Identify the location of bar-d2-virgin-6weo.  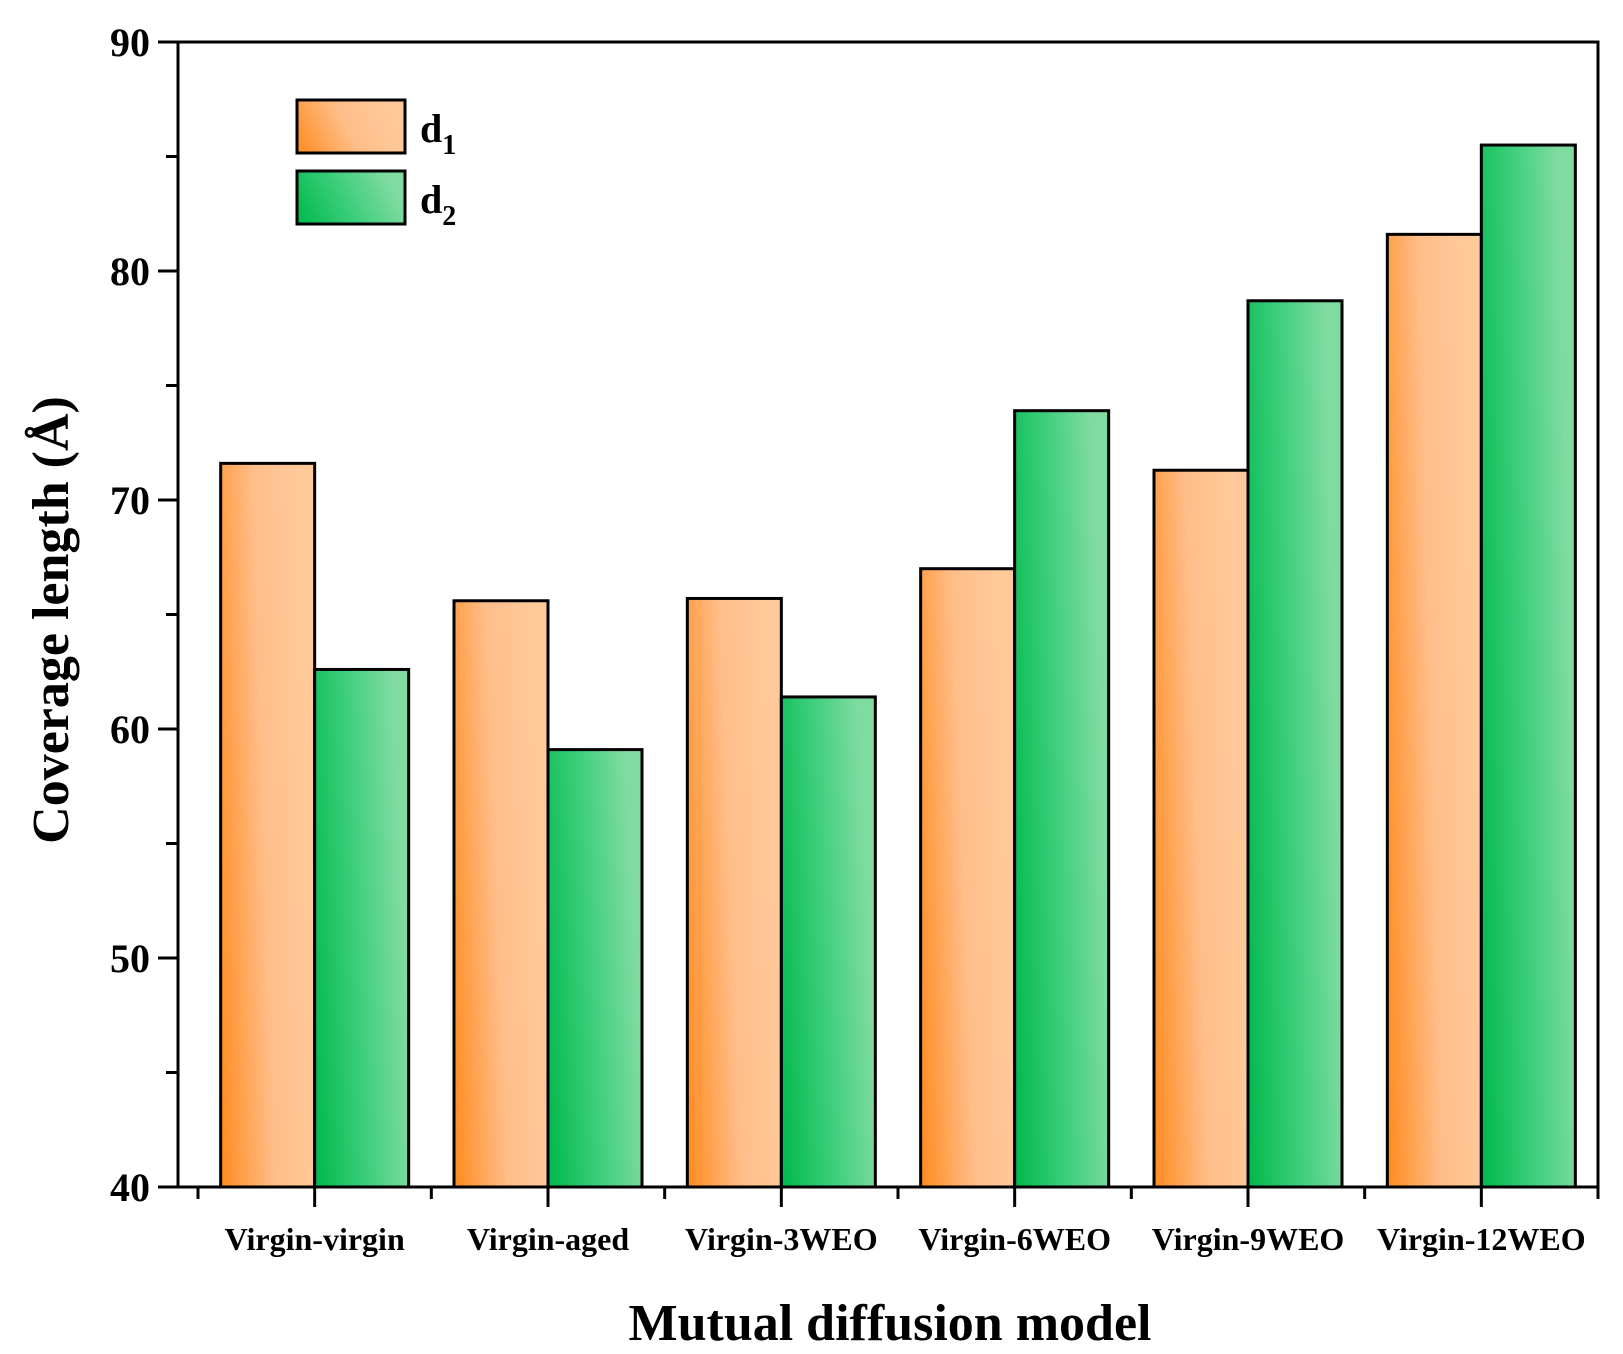
(1062, 799).